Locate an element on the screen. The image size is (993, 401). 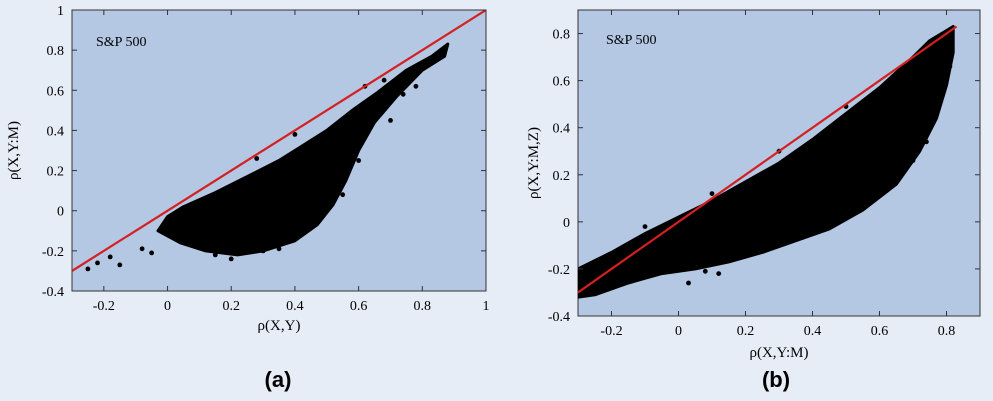
y-axis-label: ρ(X,Y:M) is located at coordinates (14, 150).